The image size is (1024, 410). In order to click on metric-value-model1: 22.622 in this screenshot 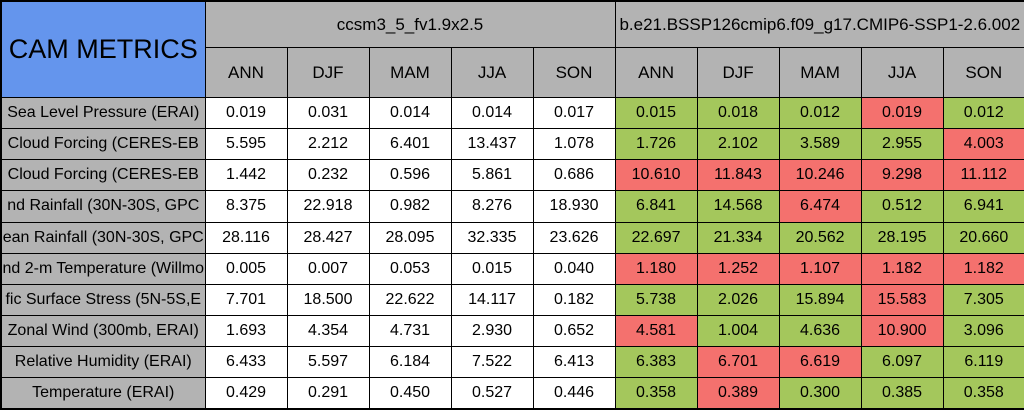, I will do `click(410, 299)`.